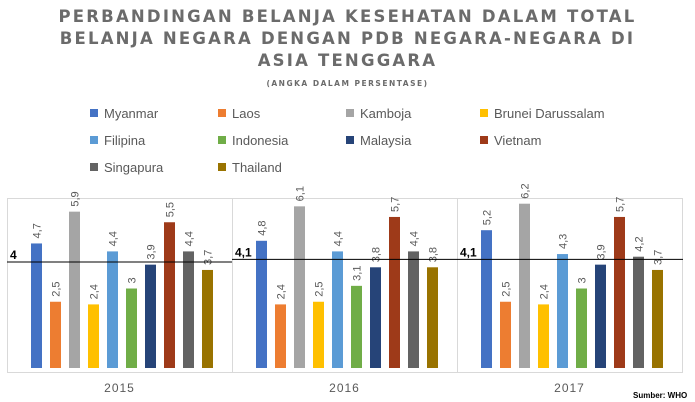 This screenshot has width=695, height=402. What do you see at coordinates (134, 167) in the screenshot?
I see `legend-label: Singapura` at bounding box center [134, 167].